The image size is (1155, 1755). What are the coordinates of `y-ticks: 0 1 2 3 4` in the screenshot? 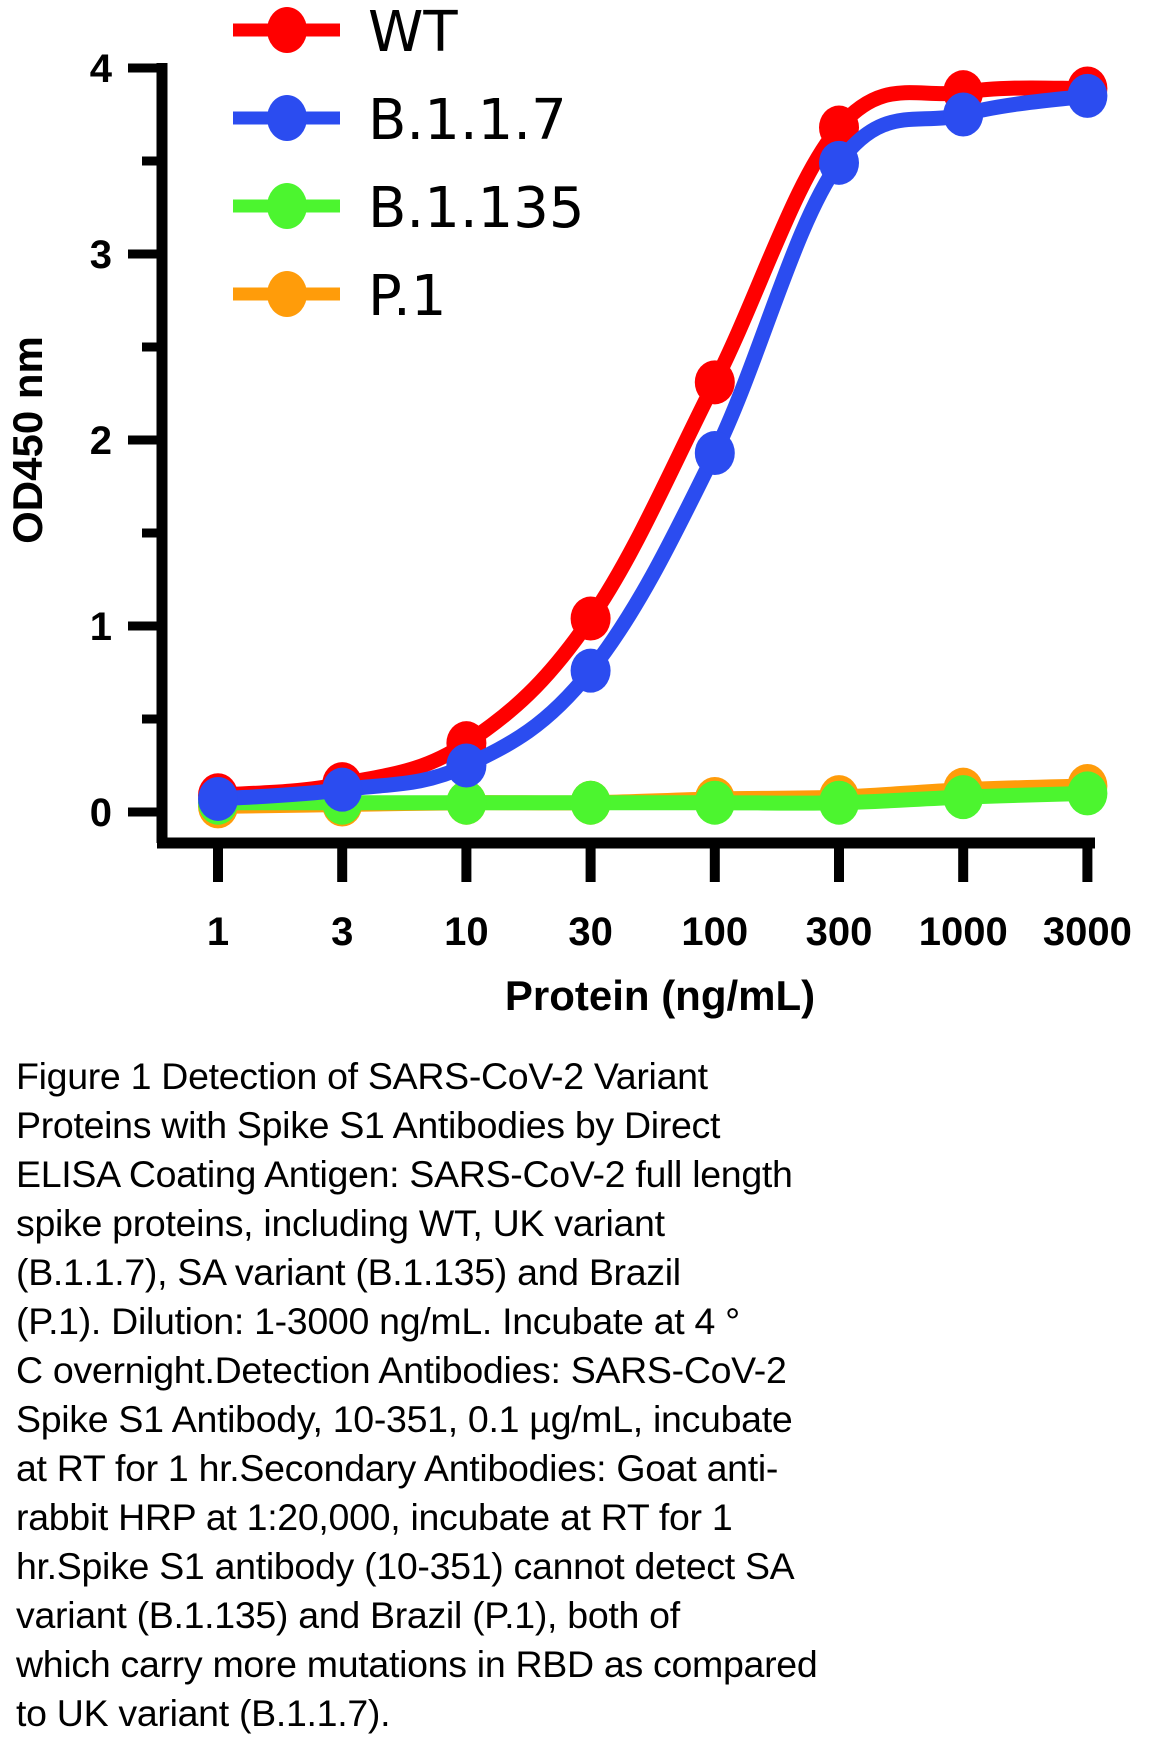 It's located at (126, 441).